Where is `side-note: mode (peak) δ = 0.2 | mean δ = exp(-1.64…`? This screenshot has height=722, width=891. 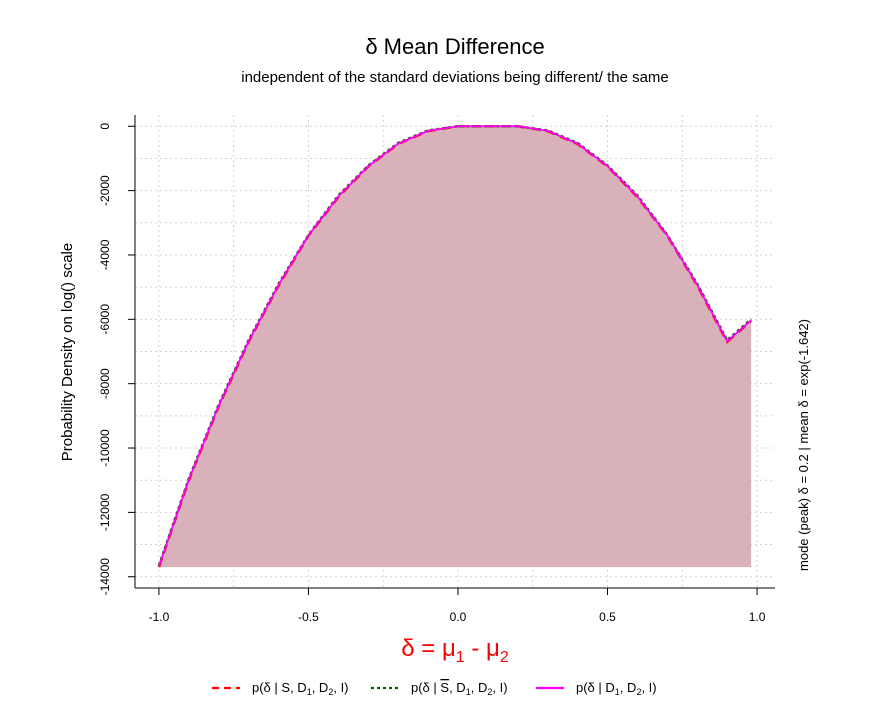 side-note: mode (peak) δ = 0.2 | mean δ = exp(-1.64… is located at coordinates (803, 445).